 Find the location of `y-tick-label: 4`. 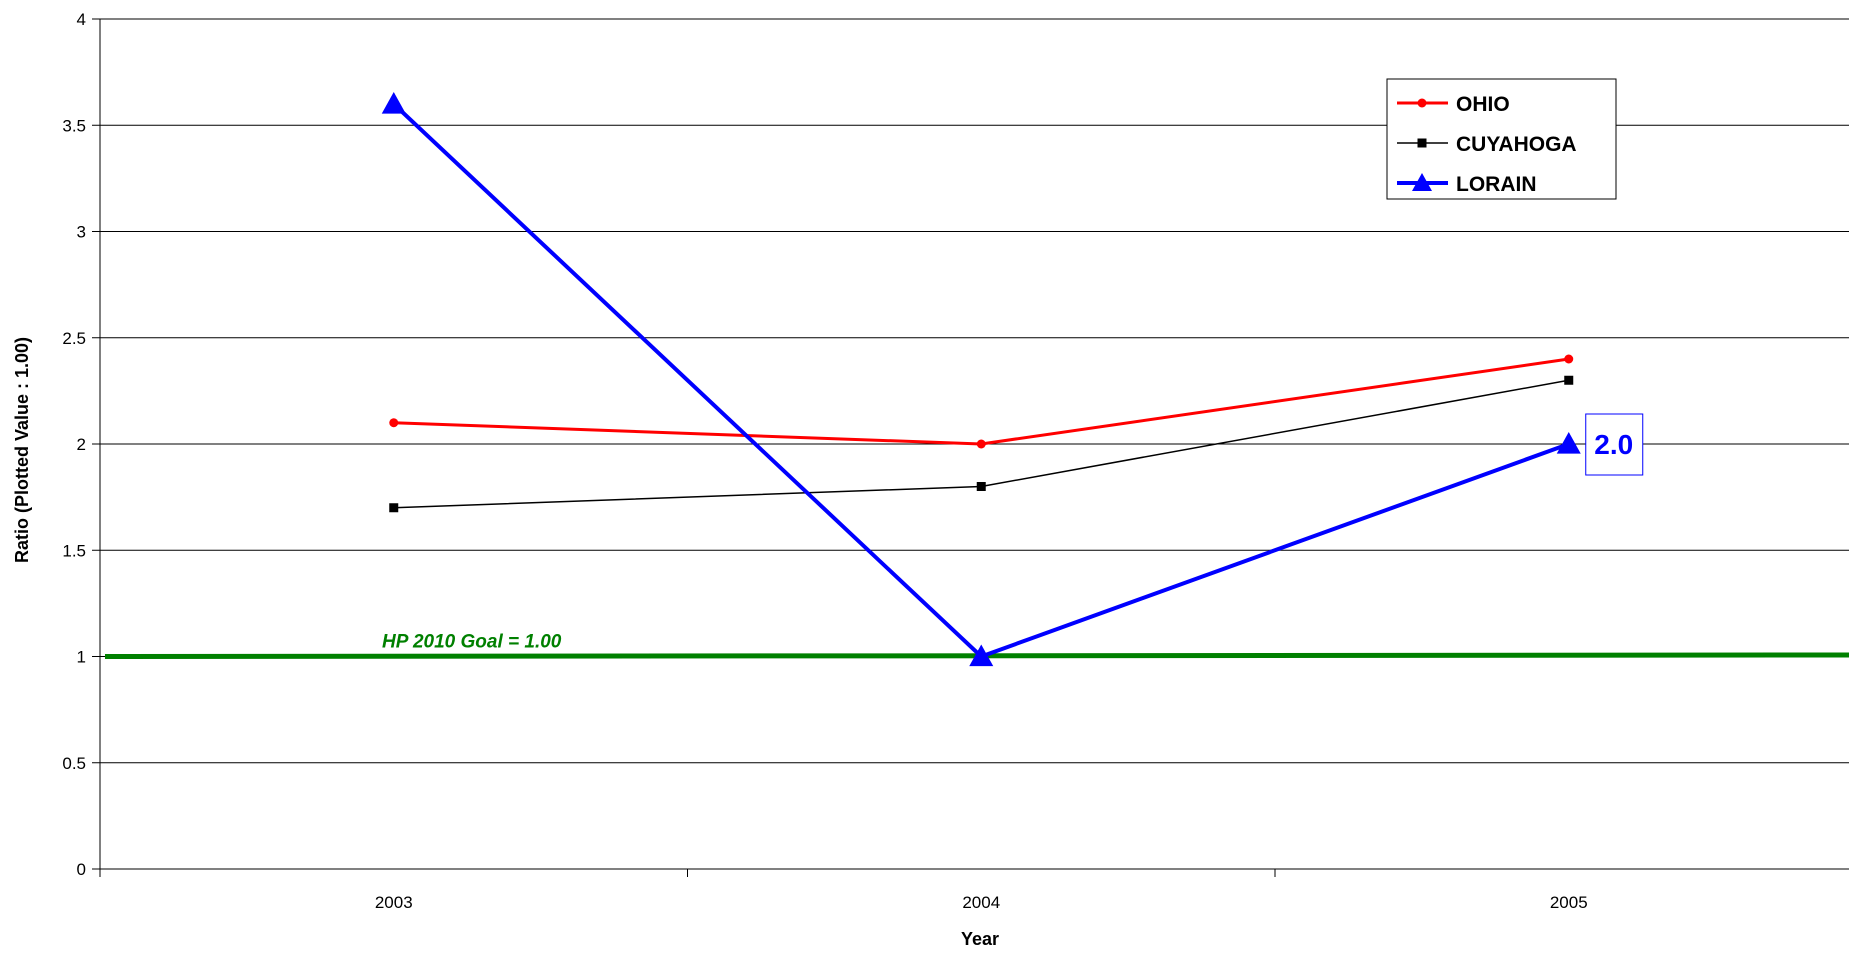

y-tick-label: 4 is located at coordinates (81, 19).